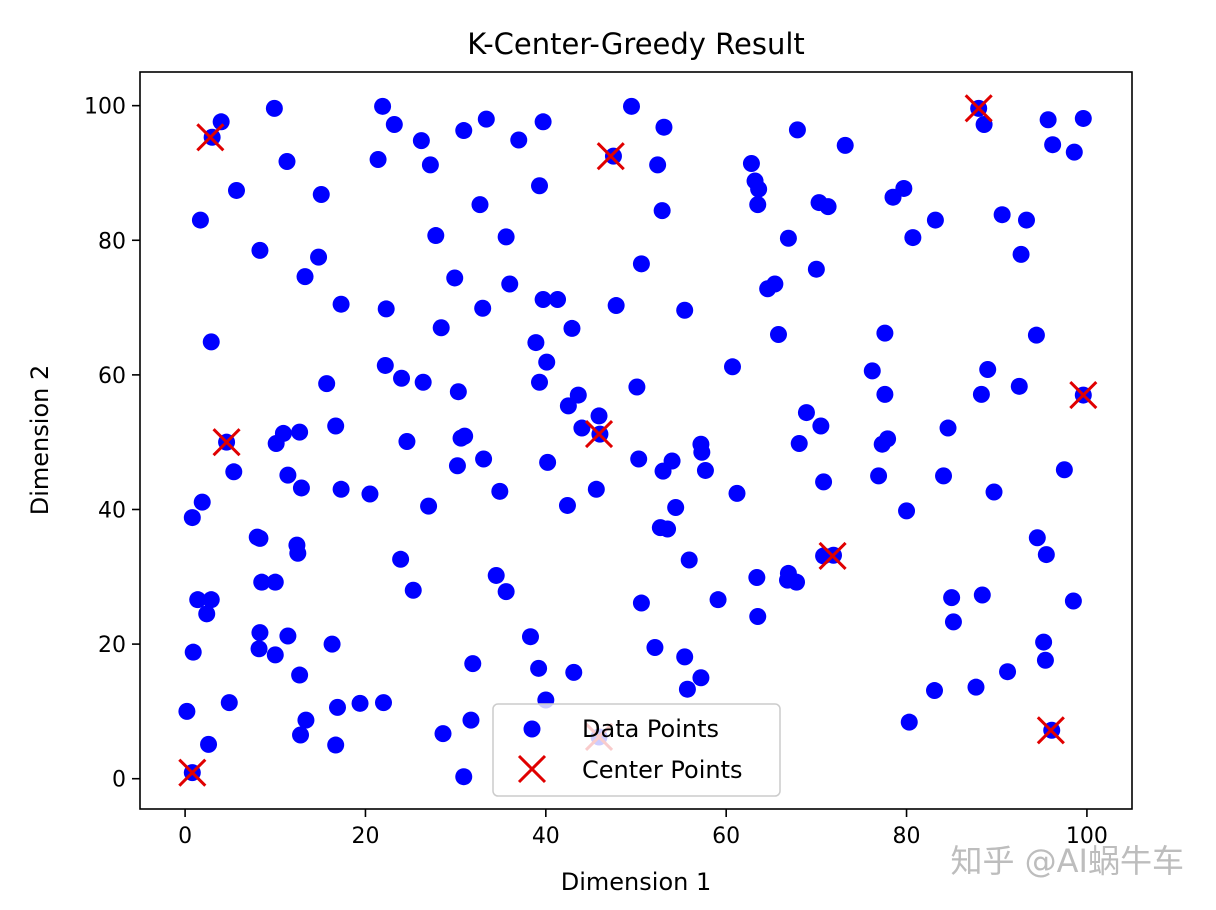  I want to click on y-axis-label: Dimension 2, so click(40, 440).